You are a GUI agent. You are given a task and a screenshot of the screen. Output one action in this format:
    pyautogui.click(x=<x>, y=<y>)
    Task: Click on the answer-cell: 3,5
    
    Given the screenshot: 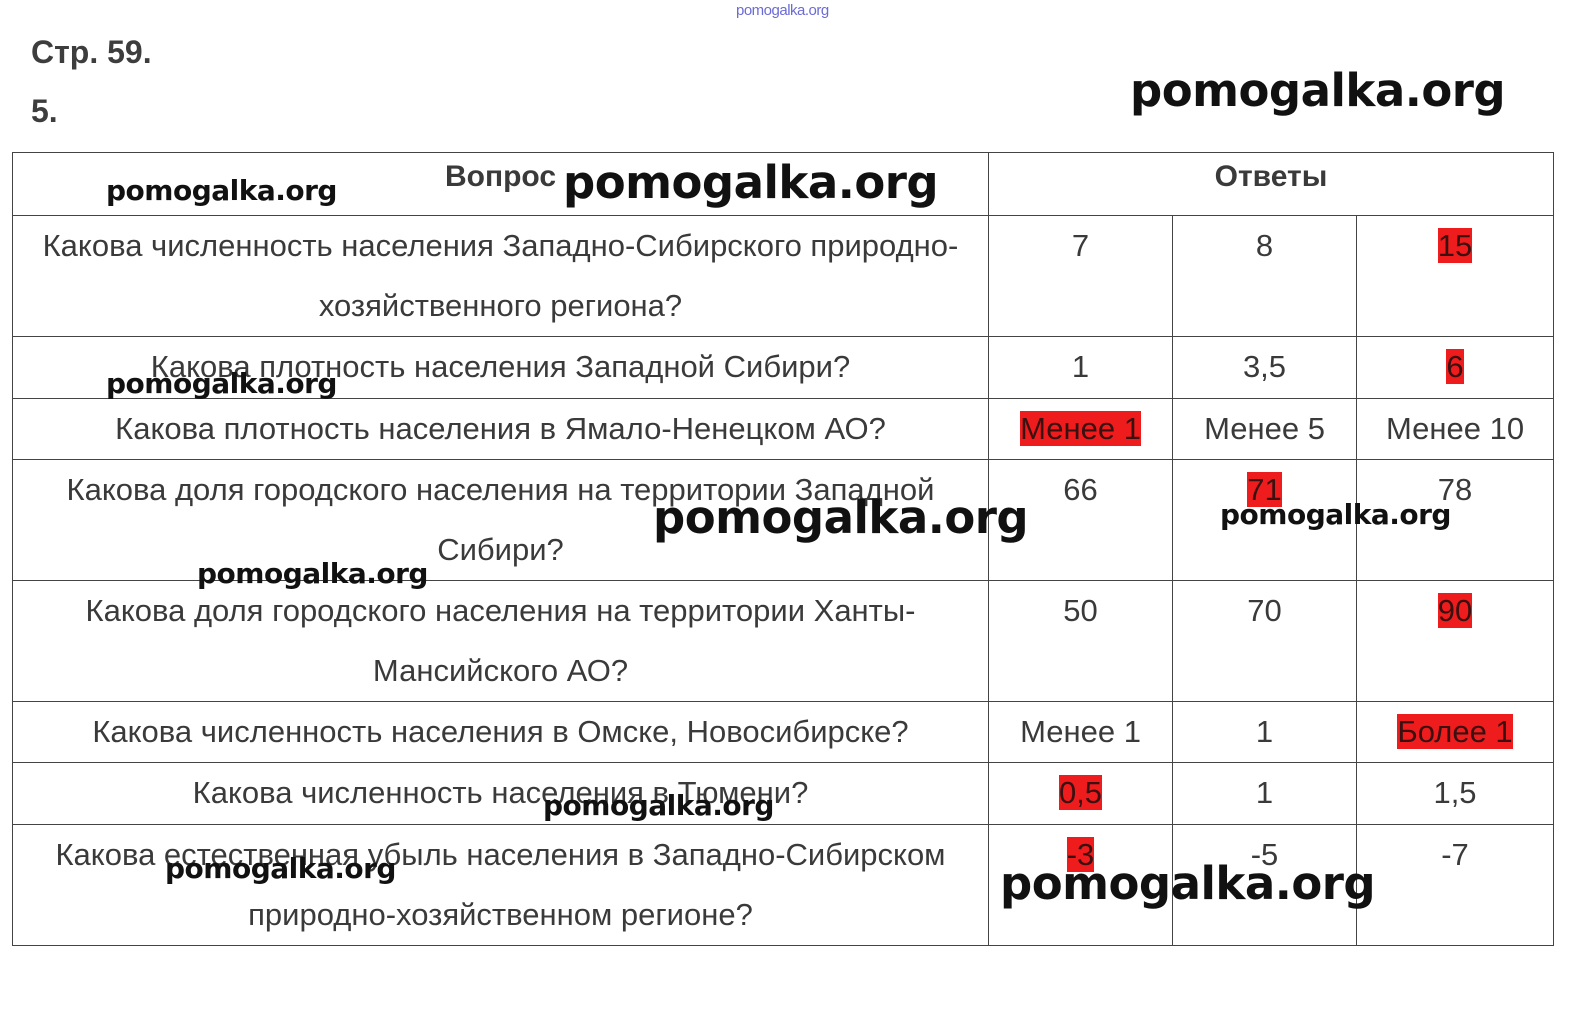 What is the action you would take?
    pyautogui.click(x=1264, y=367)
    